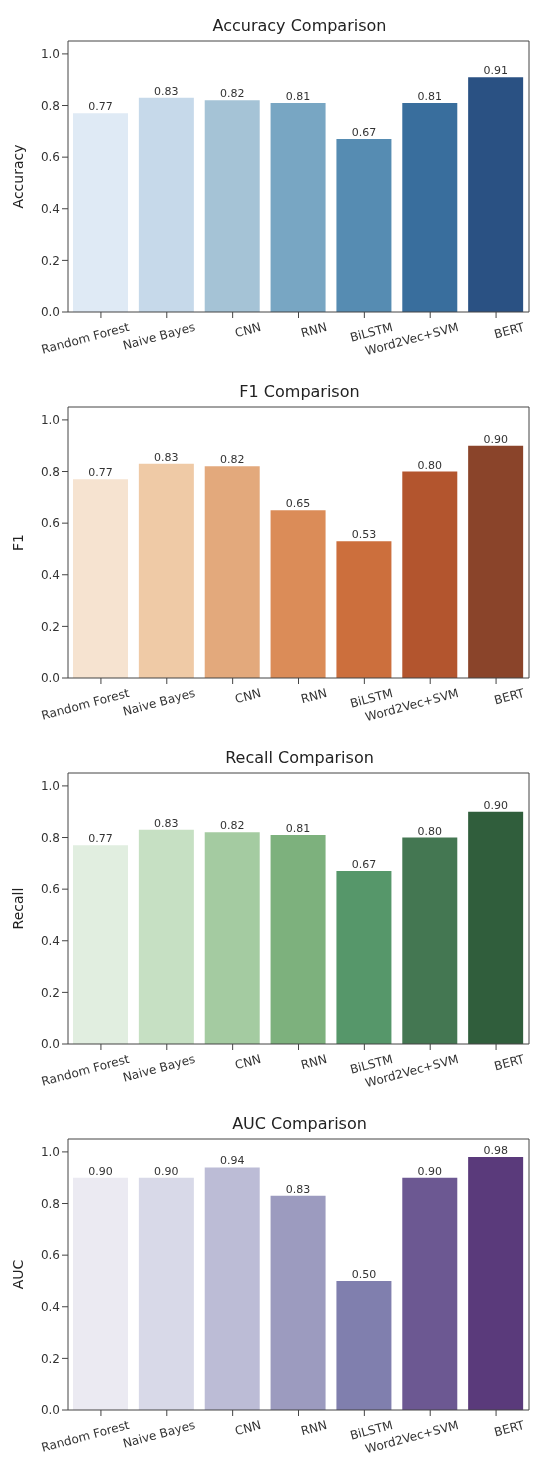 The image size is (539, 1472). What do you see at coordinates (495, 1151) in the screenshot?
I see `data-label: 0.98` at bounding box center [495, 1151].